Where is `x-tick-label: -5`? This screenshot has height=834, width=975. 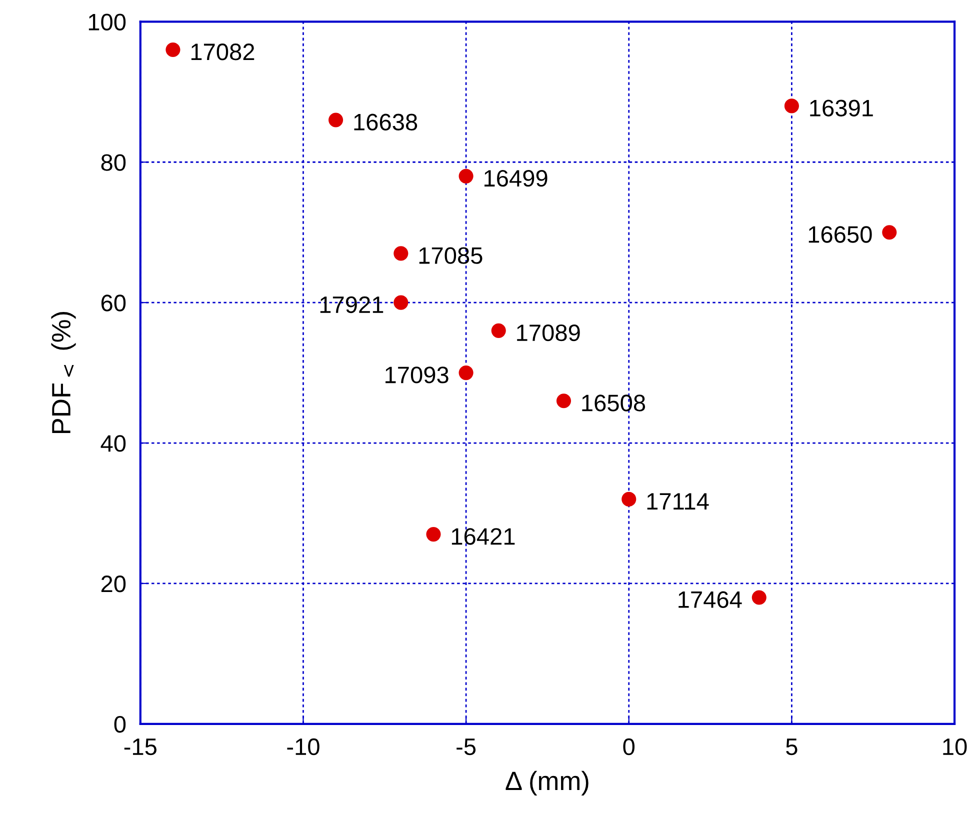 x-tick-label: -5 is located at coordinates (466, 747).